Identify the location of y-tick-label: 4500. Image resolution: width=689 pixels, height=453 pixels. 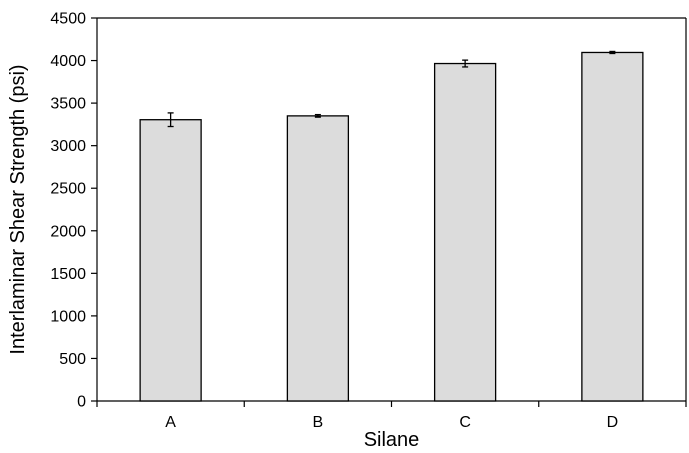
(68, 19).